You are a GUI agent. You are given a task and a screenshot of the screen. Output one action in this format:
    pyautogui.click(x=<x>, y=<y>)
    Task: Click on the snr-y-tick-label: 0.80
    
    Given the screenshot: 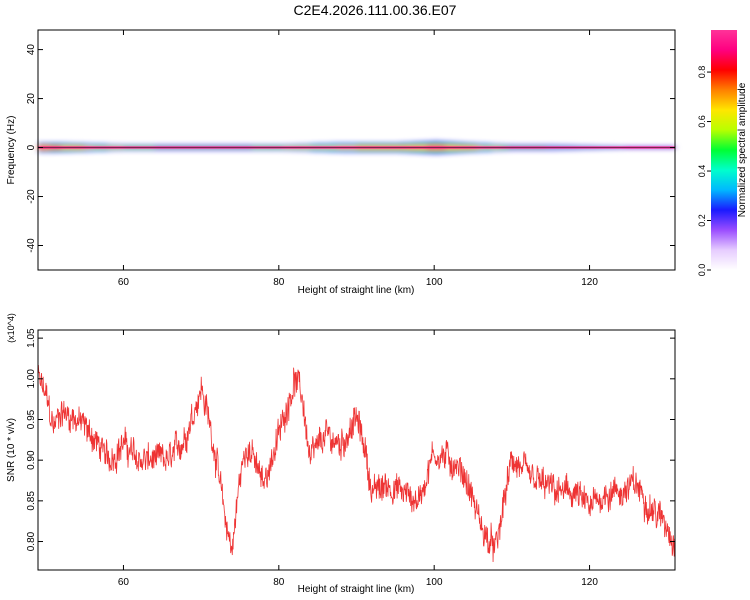 What is the action you would take?
    pyautogui.click(x=31, y=541)
    